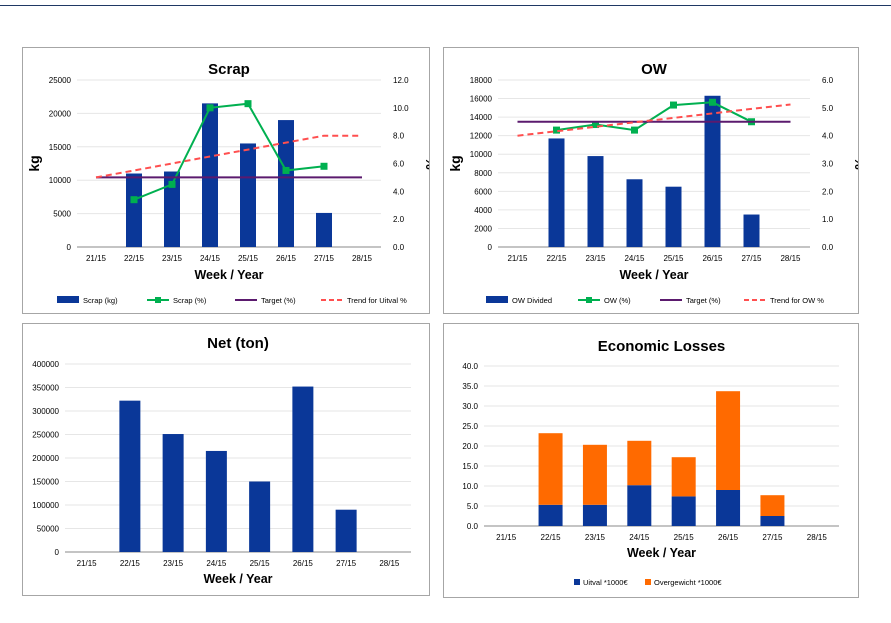 This screenshot has height=623, width=891. What do you see at coordinates (60, 113) in the screenshot?
I see `y-tick-label: 20000` at bounding box center [60, 113].